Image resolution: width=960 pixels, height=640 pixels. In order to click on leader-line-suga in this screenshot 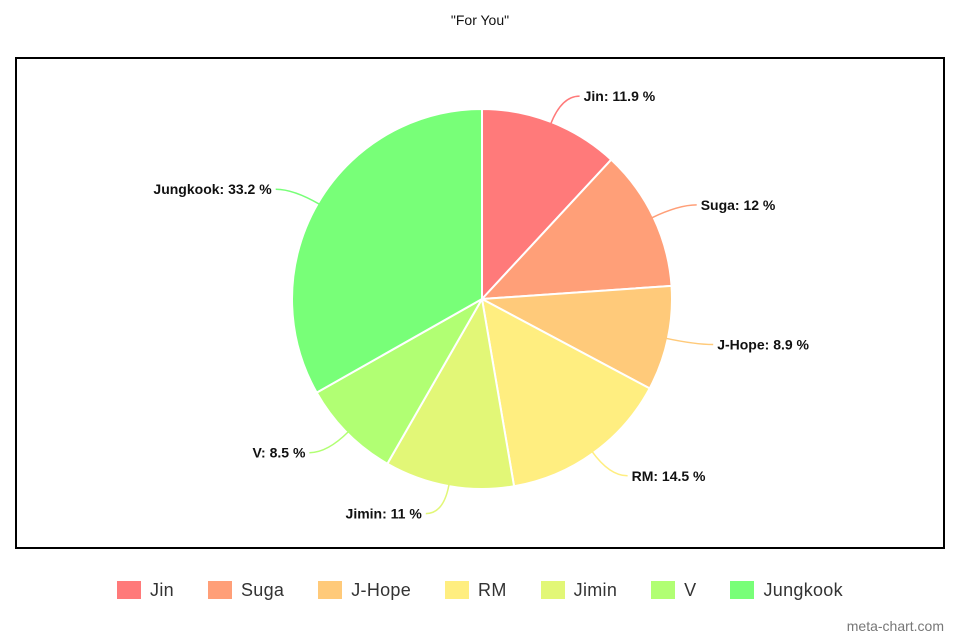, I will do `click(674, 211)`.